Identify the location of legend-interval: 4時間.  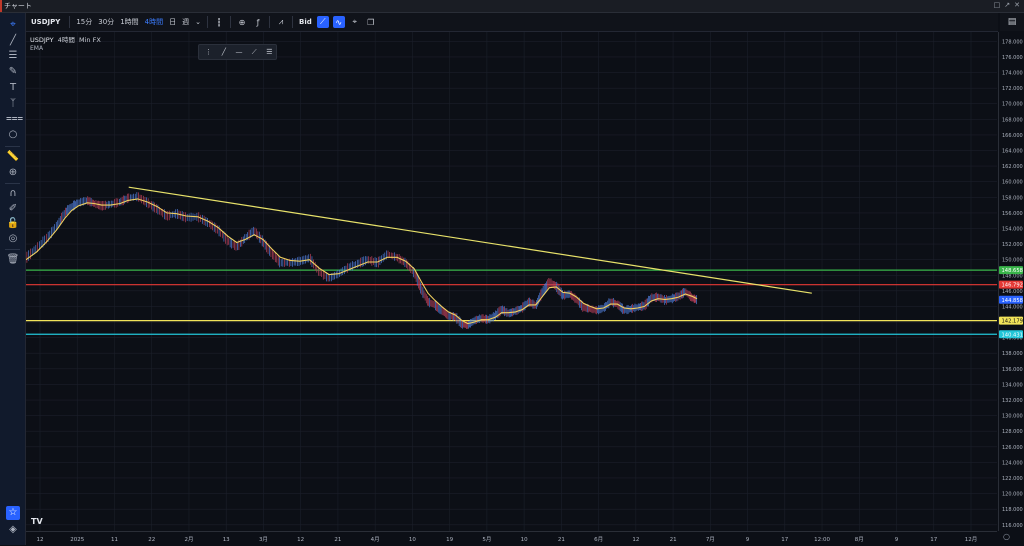
(66, 40).